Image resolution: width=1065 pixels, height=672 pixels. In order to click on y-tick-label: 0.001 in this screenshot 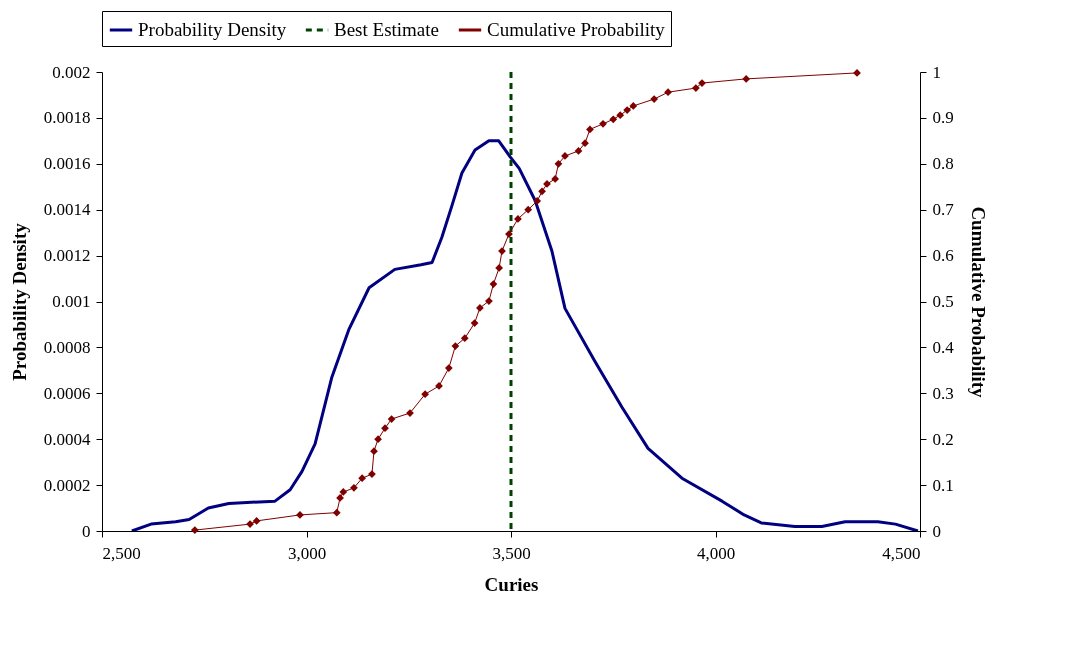, I will do `click(71, 301)`.